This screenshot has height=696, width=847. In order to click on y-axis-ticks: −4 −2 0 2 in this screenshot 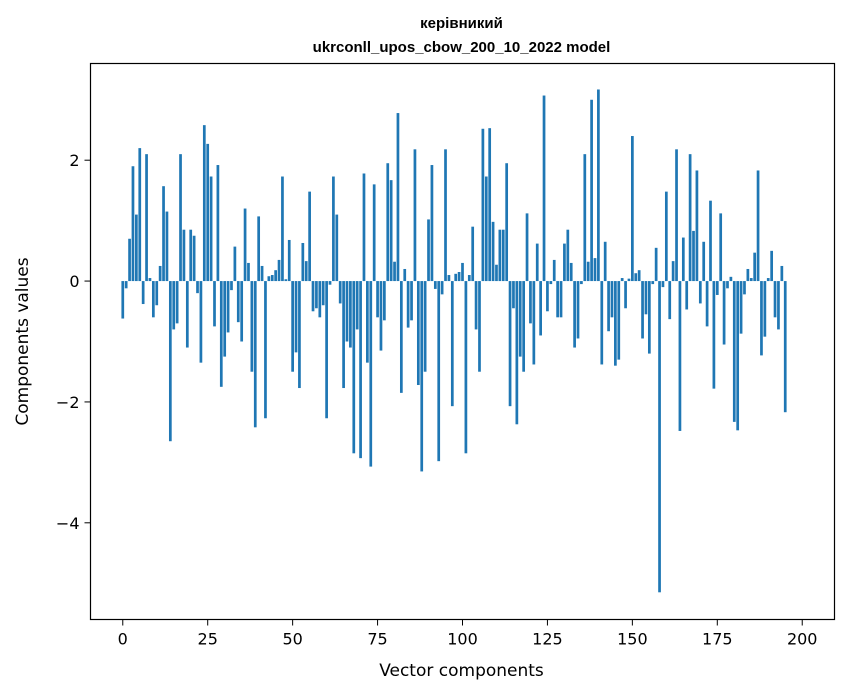, I will do `click(73, 342)`.